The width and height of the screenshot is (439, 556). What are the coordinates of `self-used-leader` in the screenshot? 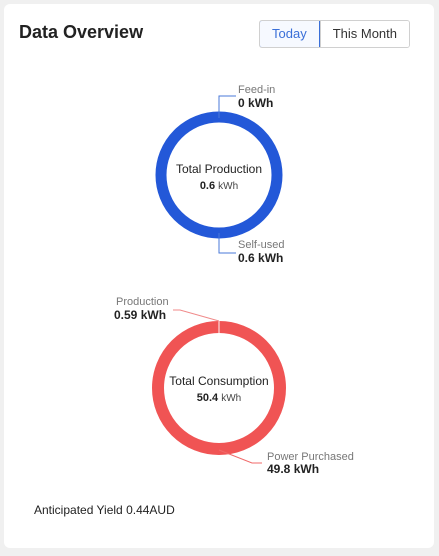 It's located at (227, 243).